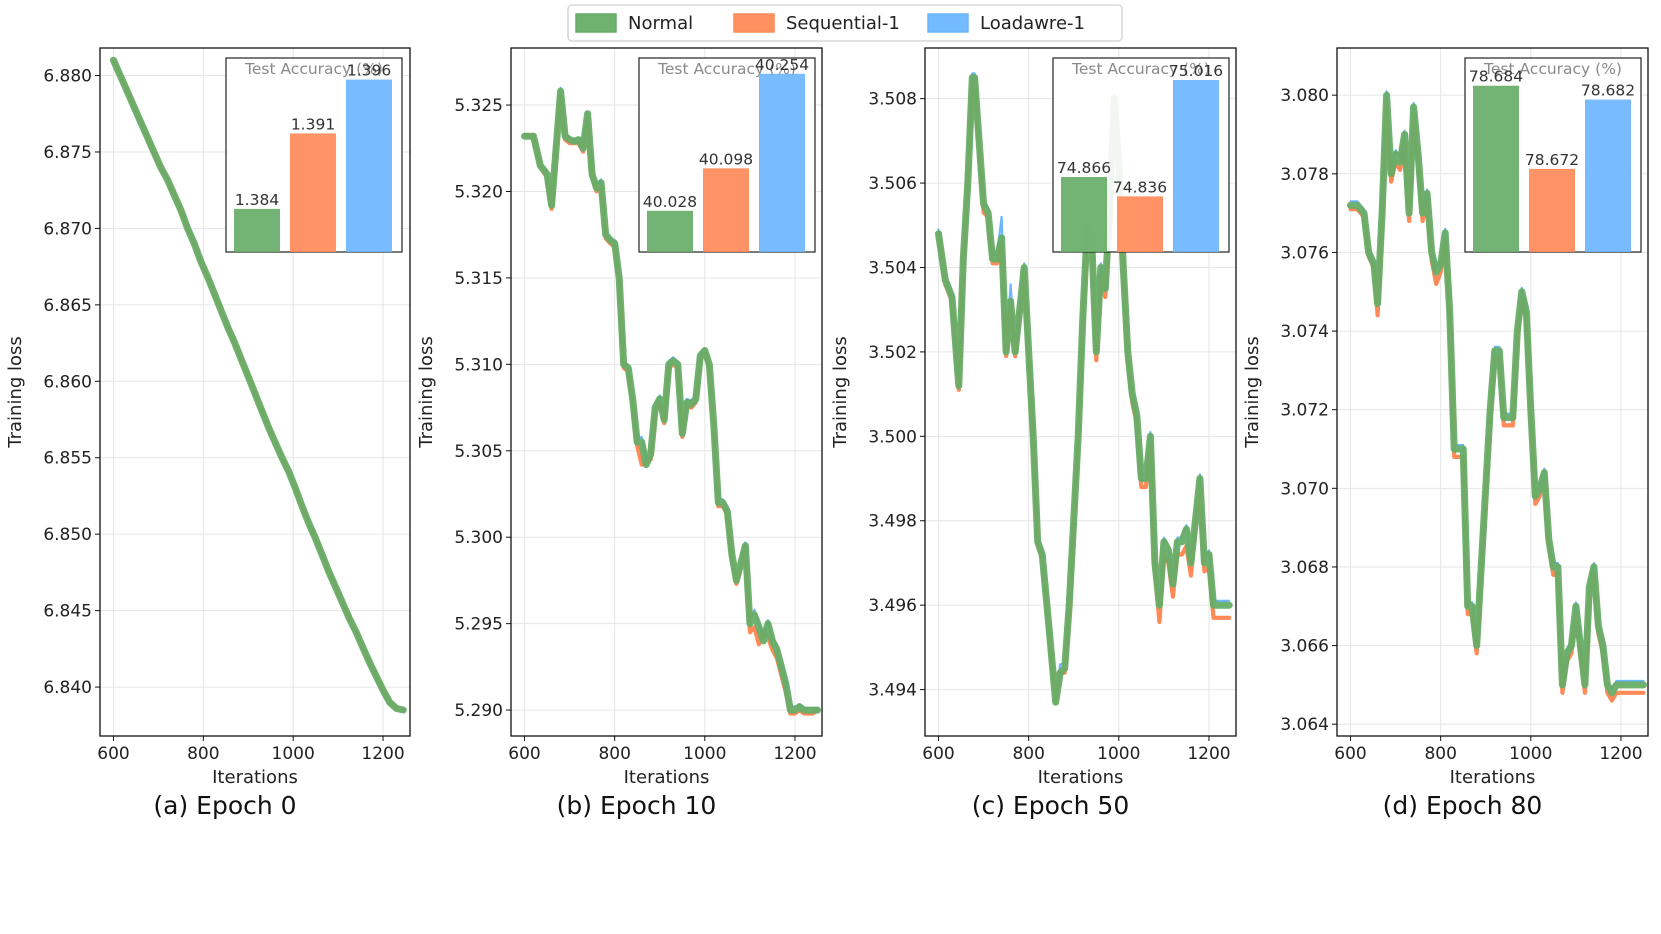  Describe the element at coordinates (660, 23) in the screenshot. I see `legend-label: Normal` at that location.